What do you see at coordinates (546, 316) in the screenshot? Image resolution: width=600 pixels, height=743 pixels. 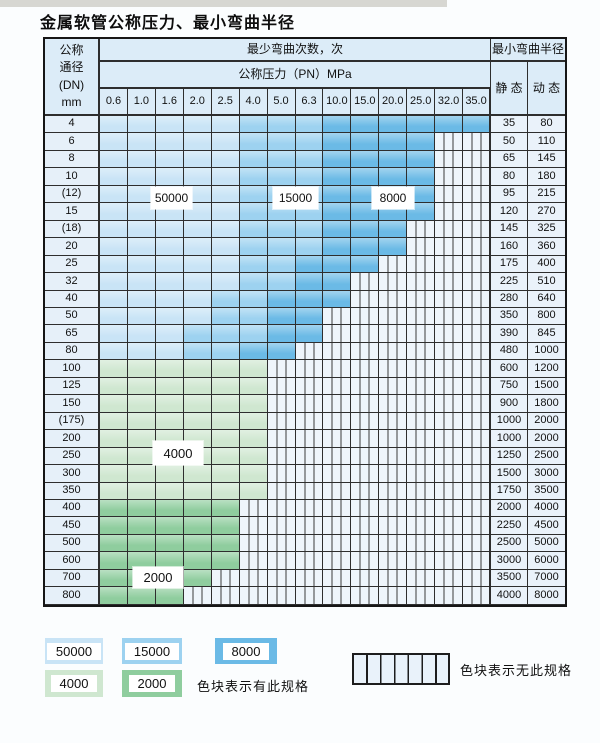 I see `dynamic-radius-cell: 800` at bounding box center [546, 316].